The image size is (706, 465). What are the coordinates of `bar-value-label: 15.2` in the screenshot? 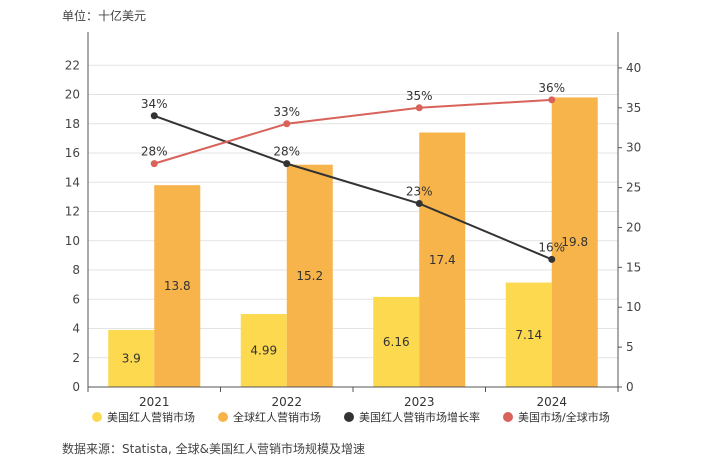 It's located at (309, 276).